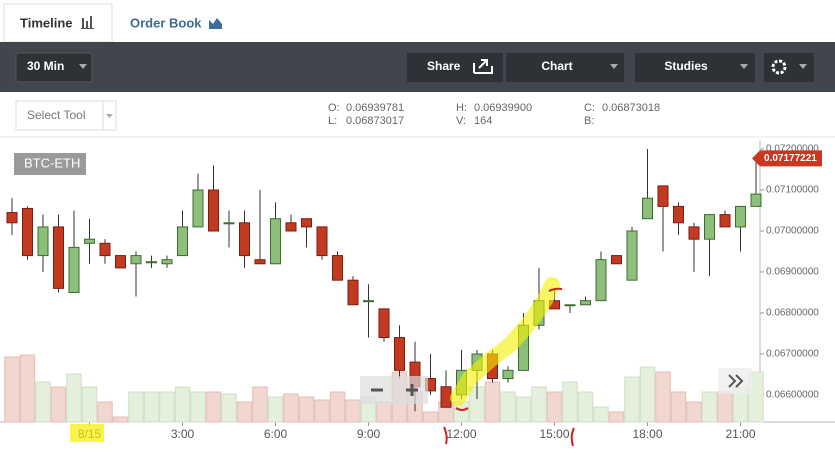 The height and width of the screenshot is (465, 835). I want to click on symbol-label: BTC-ETH, so click(52, 162).